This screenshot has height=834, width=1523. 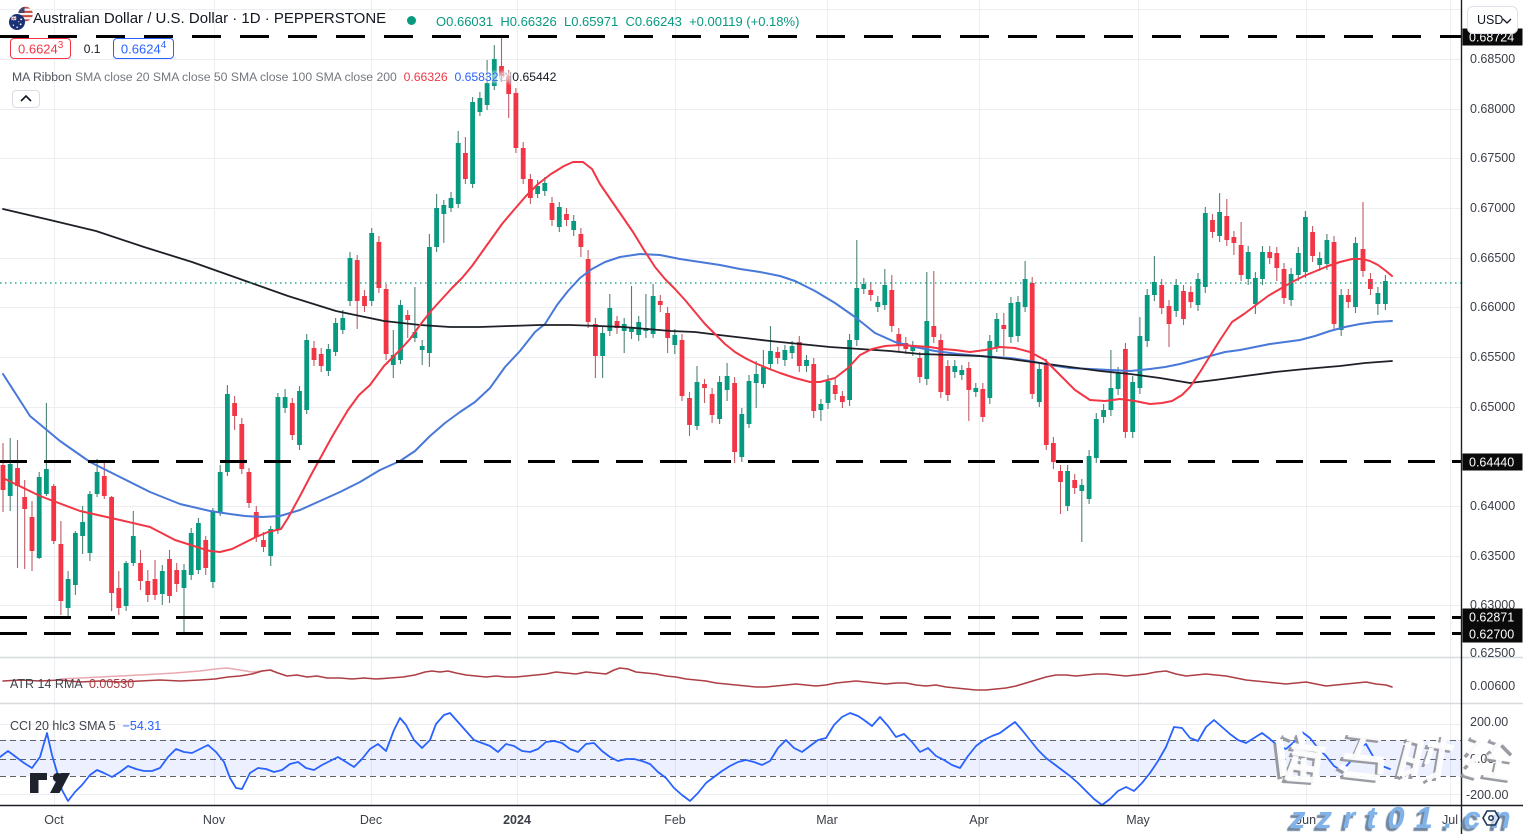 What do you see at coordinates (1492, 109) in the screenshot?
I see `svg-text: 0.68000` at bounding box center [1492, 109].